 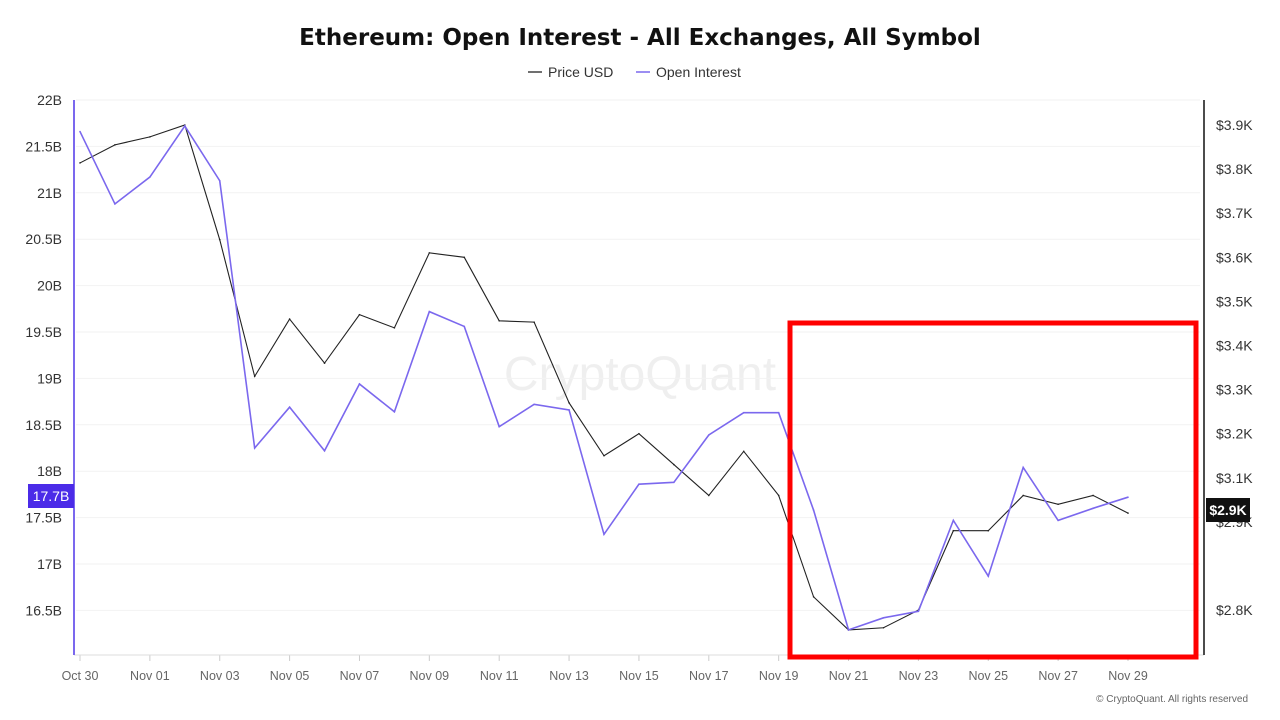 I want to click on x-tick-label: Nov 13, so click(x=569, y=676).